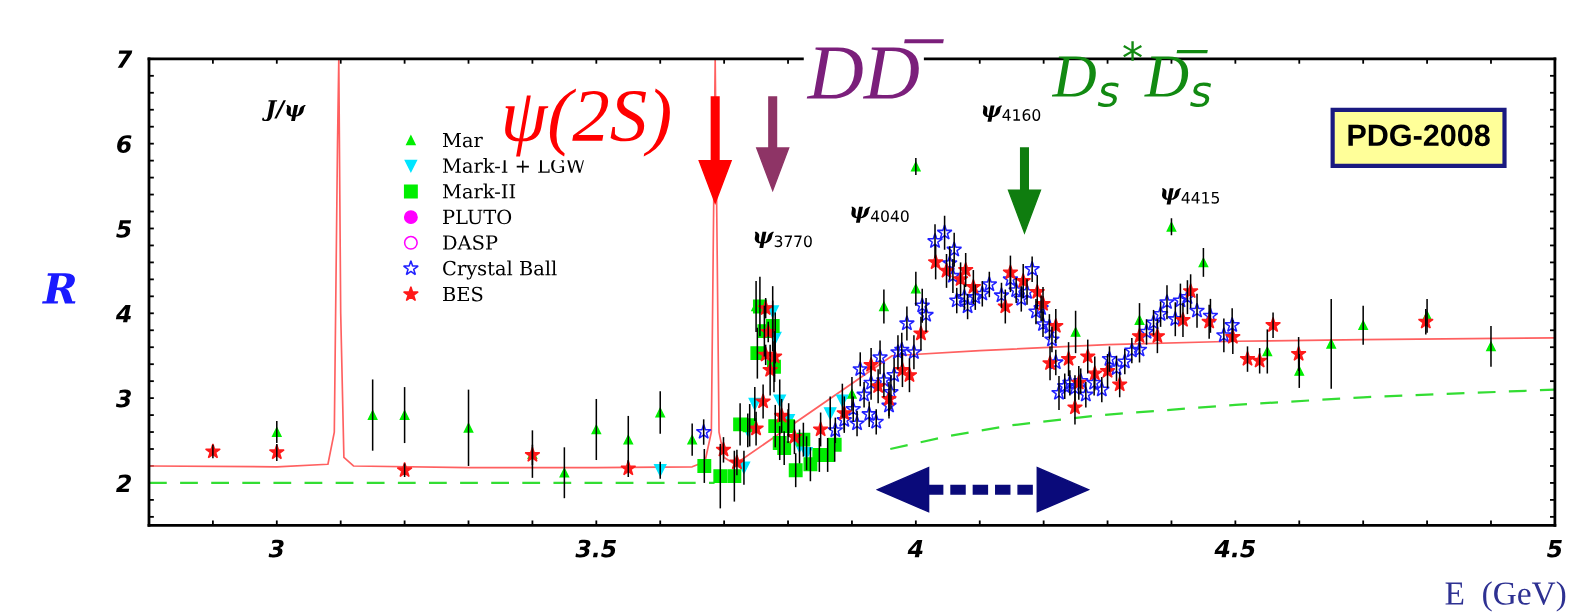 The height and width of the screenshot is (613, 1585). I want to click on annotation: DD̅, so click(875, 69).